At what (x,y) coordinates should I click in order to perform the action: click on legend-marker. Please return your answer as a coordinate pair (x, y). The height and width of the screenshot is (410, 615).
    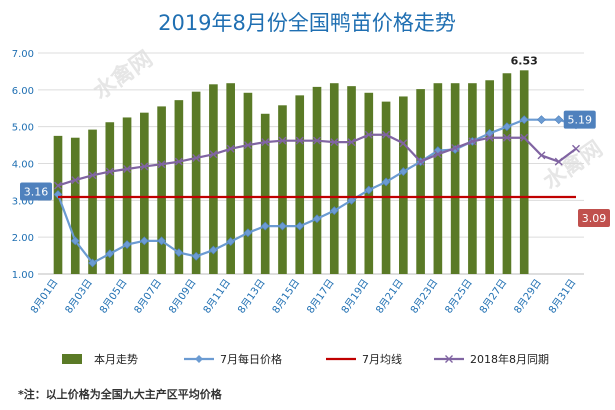
    Looking at the image, I should click on (449, 359).